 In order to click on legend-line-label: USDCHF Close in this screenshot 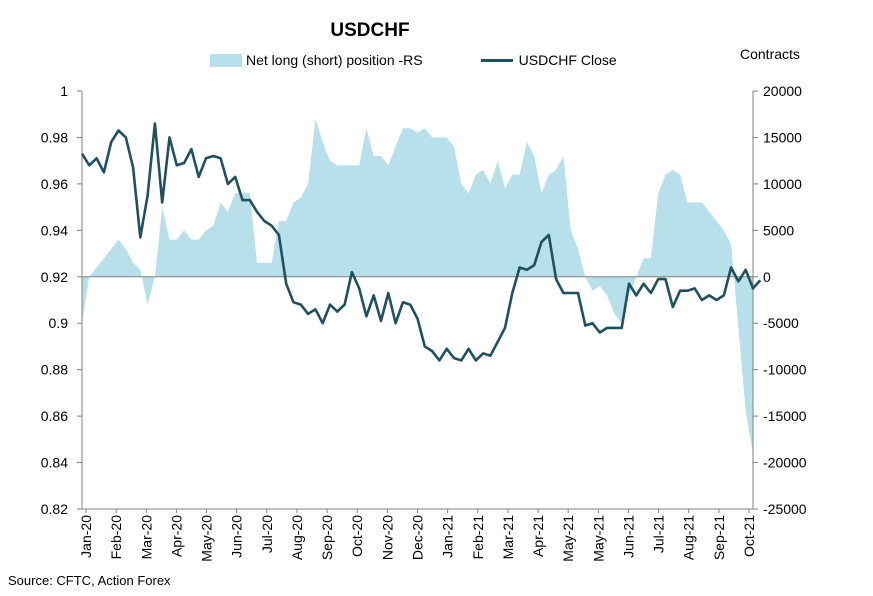, I will do `click(567, 60)`.